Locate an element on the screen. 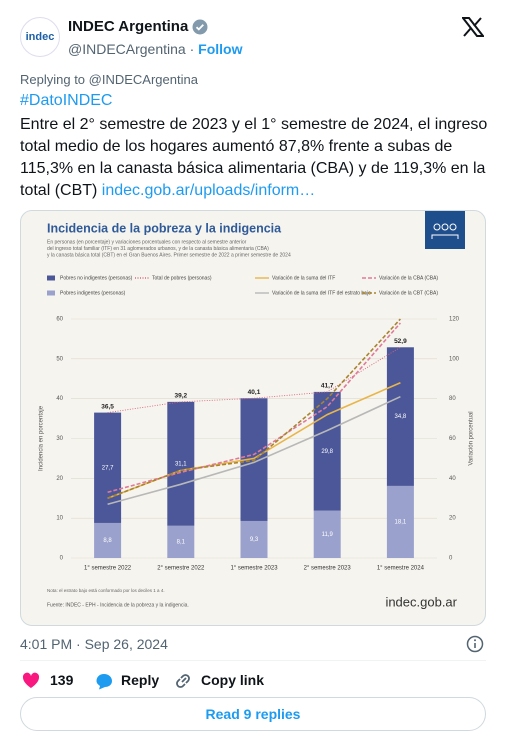 This screenshot has height=746, width=506. y-tick-label: 50 is located at coordinates (59, 359).